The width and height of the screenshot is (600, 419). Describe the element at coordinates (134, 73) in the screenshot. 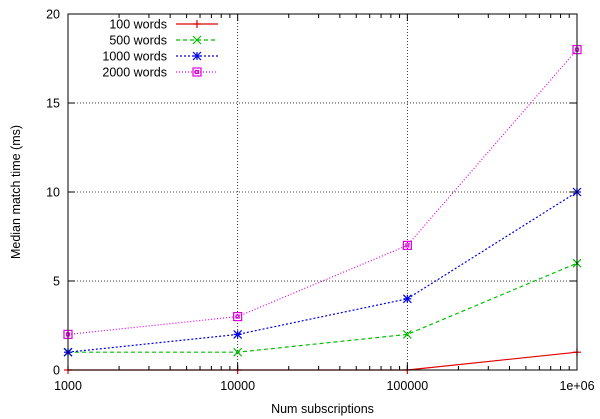

I see `legend-label: 2000 words` at that location.